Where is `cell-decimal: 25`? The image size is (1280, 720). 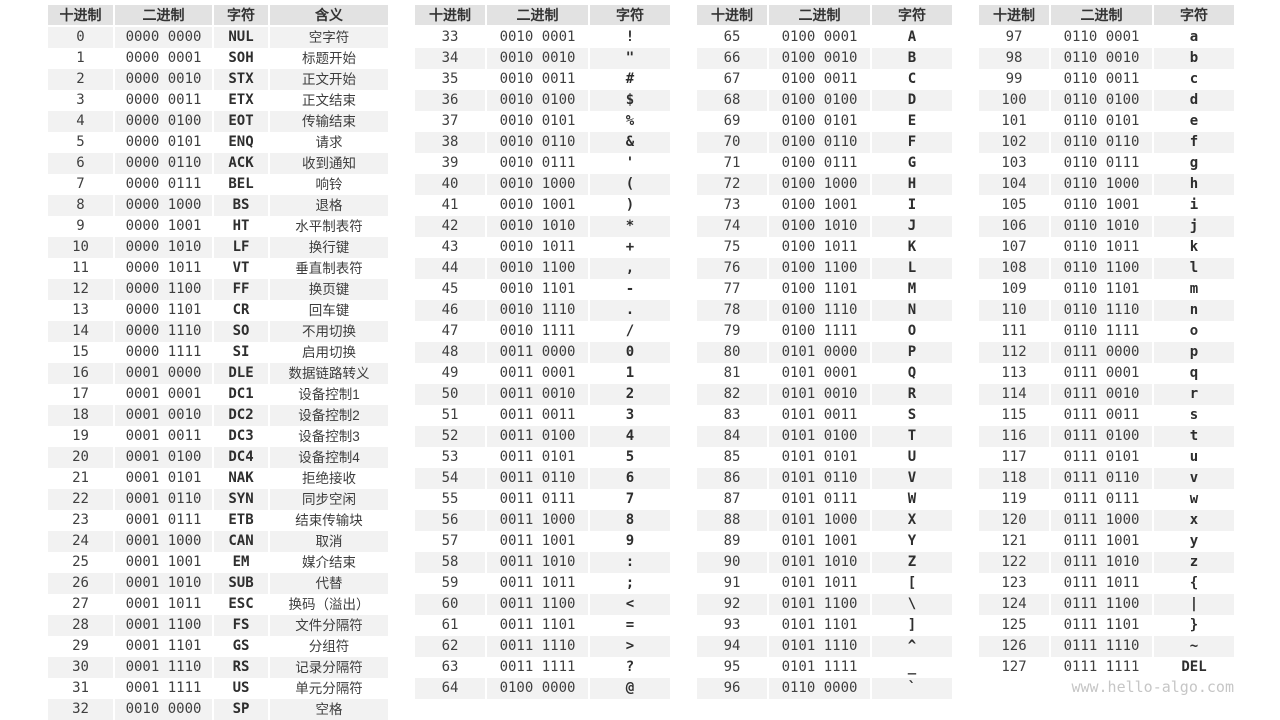 cell-decimal: 25 is located at coordinates (80, 562).